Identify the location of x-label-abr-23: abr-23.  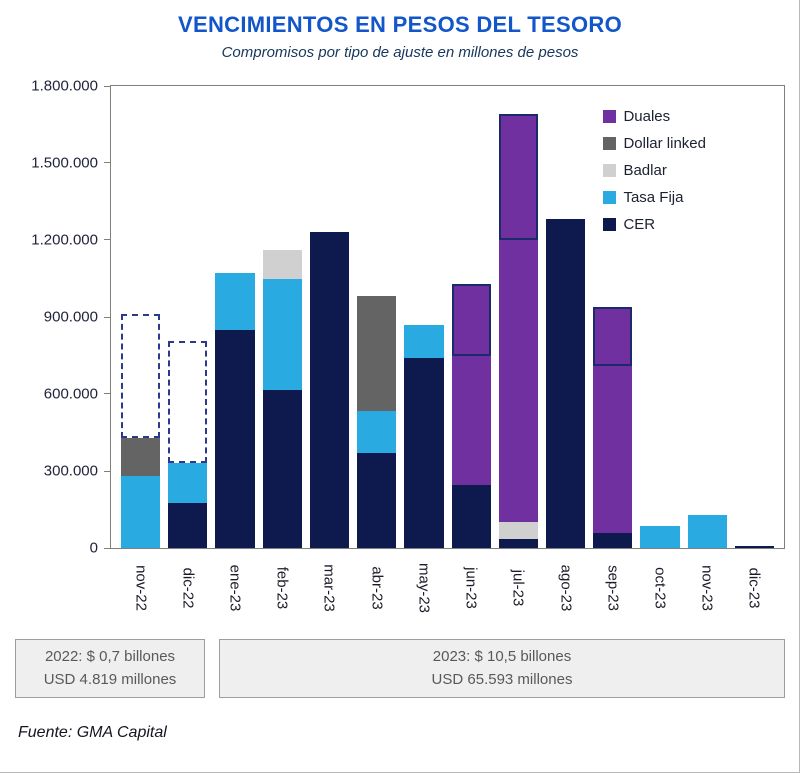
(376, 588).